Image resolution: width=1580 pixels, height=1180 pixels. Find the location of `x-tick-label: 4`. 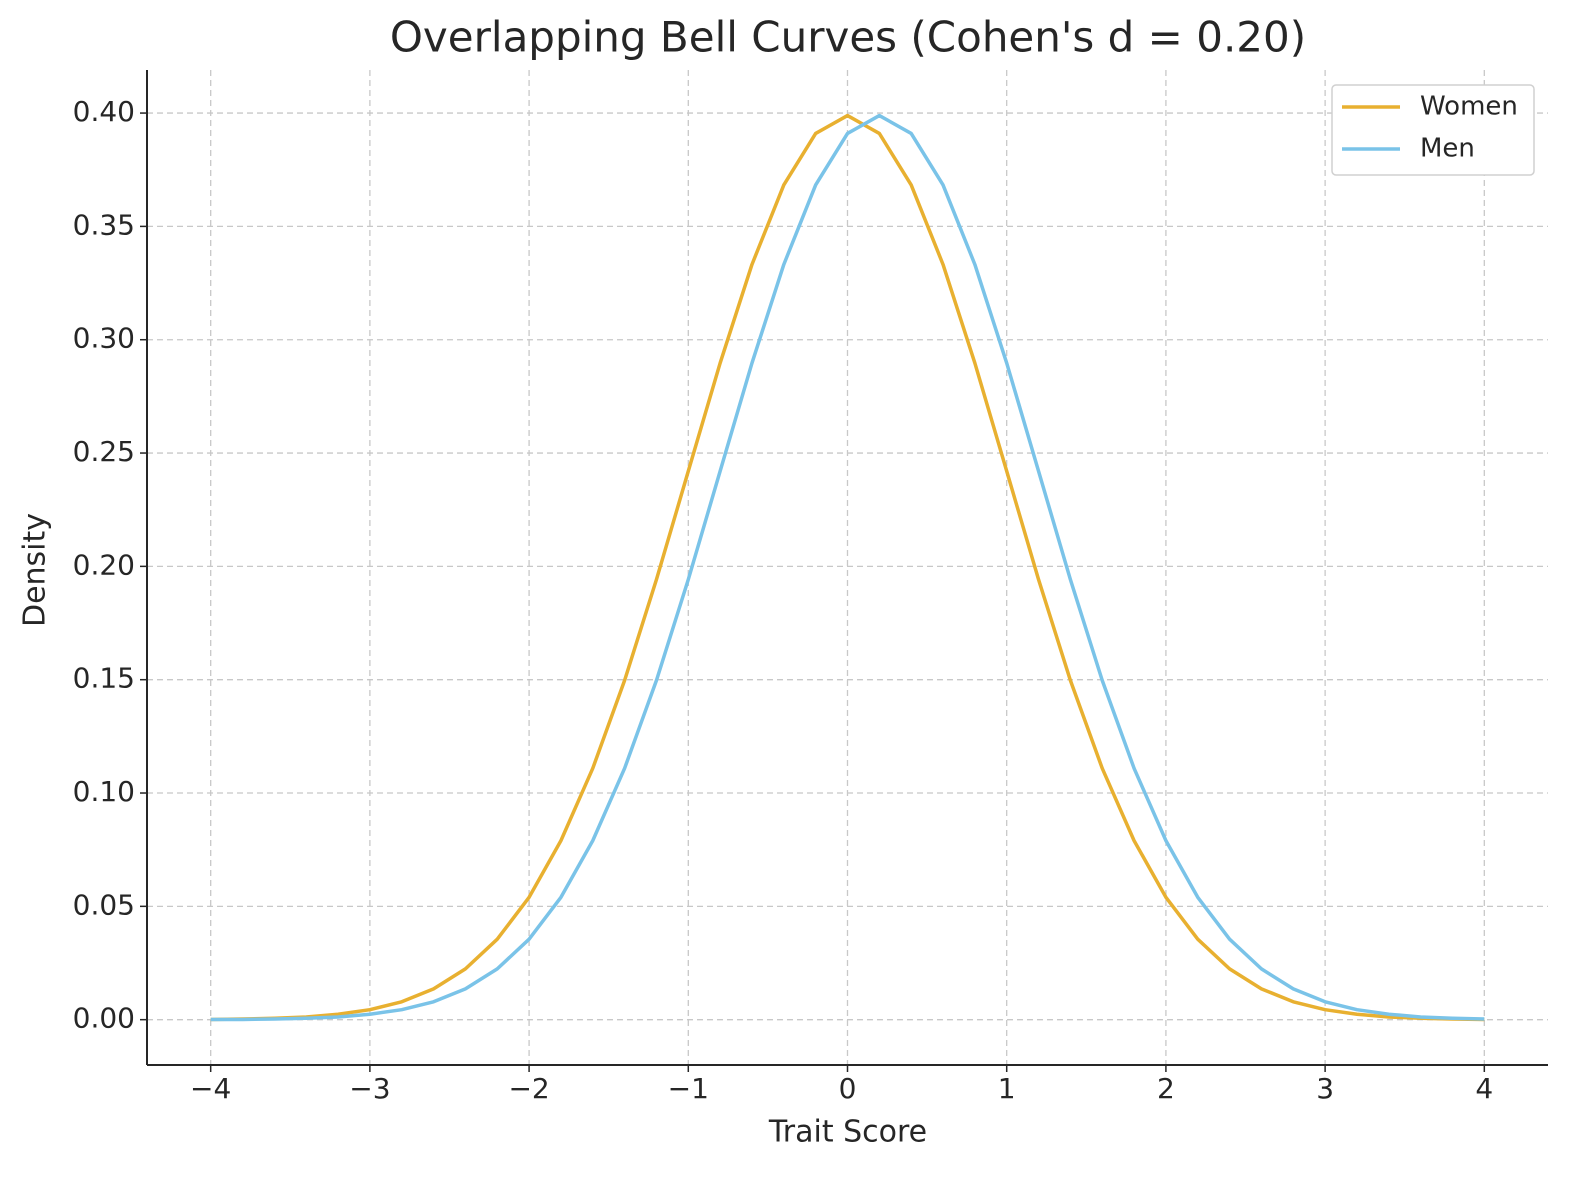

x-tick-label: 4 is located at coordinates (1484, 1088).